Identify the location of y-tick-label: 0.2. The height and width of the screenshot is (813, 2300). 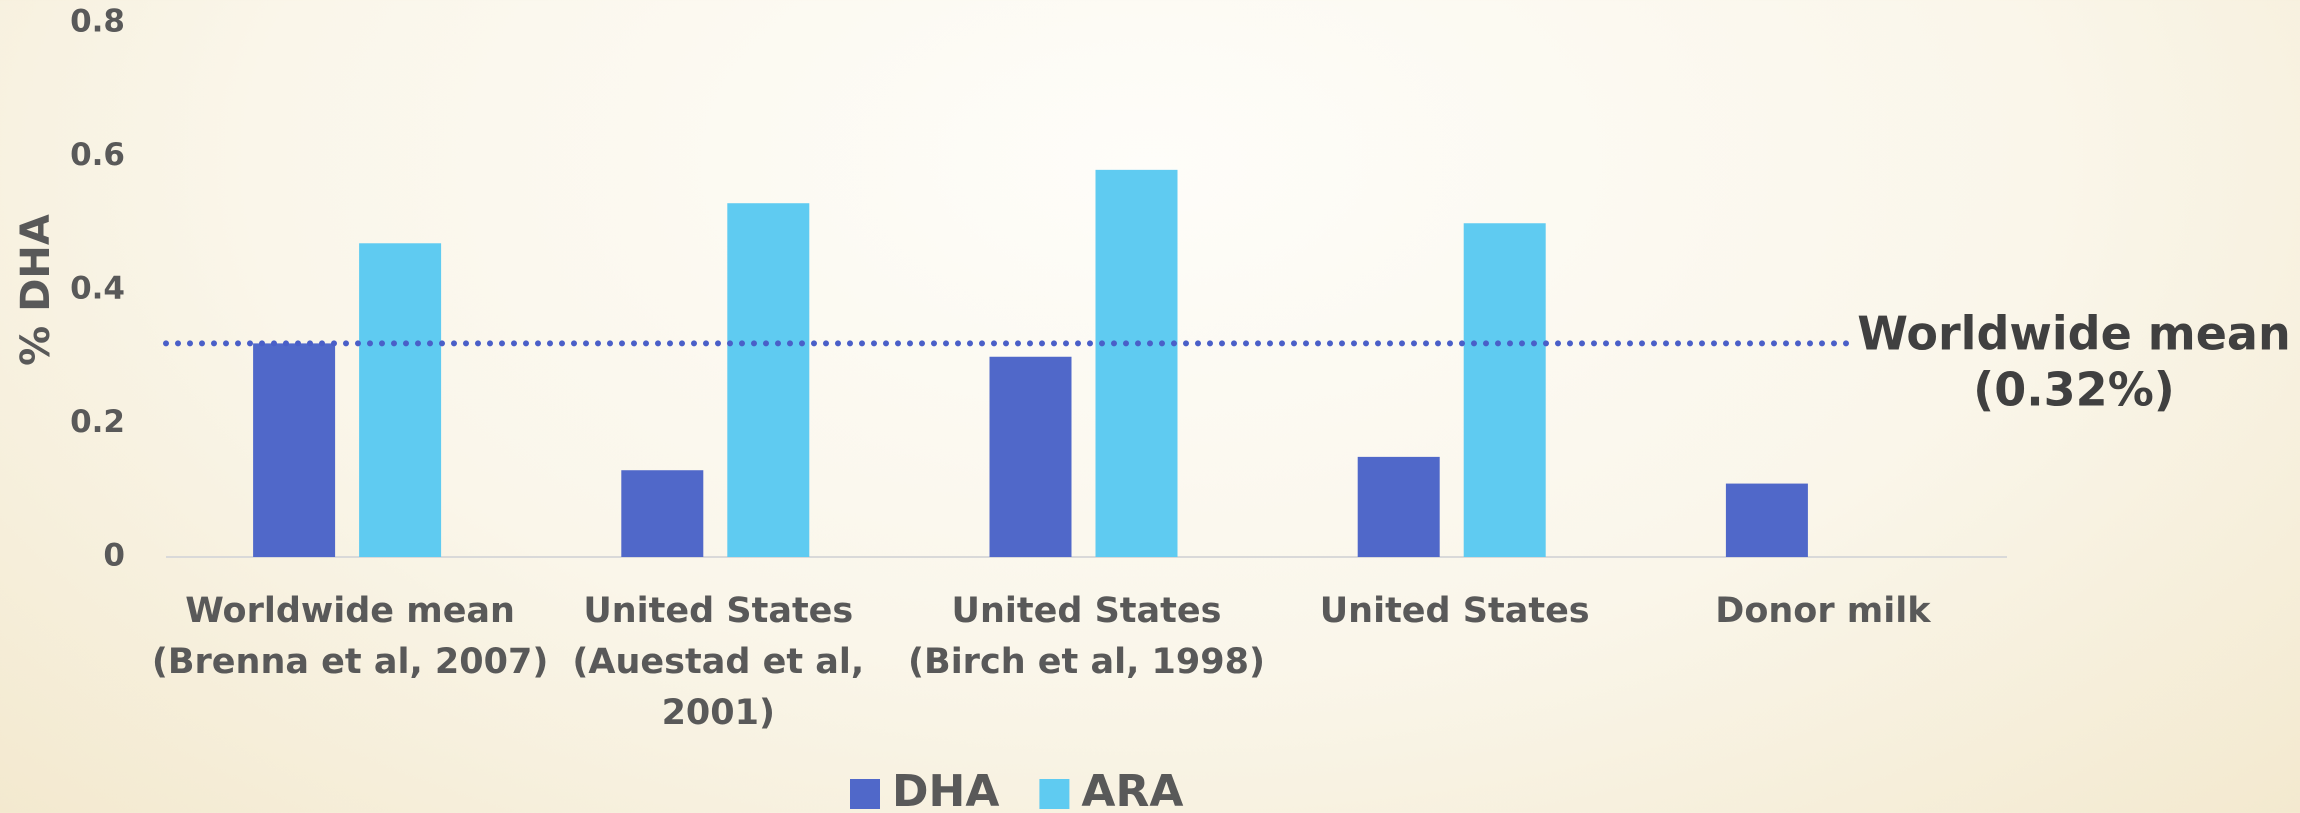
(97, 422).